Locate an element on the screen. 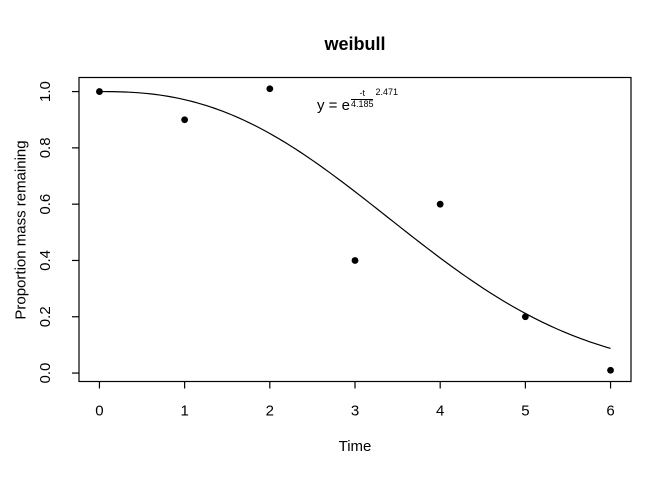 The image size is (672, 480). y-tick-label: 0.8 is located at coordinates (45, 147).